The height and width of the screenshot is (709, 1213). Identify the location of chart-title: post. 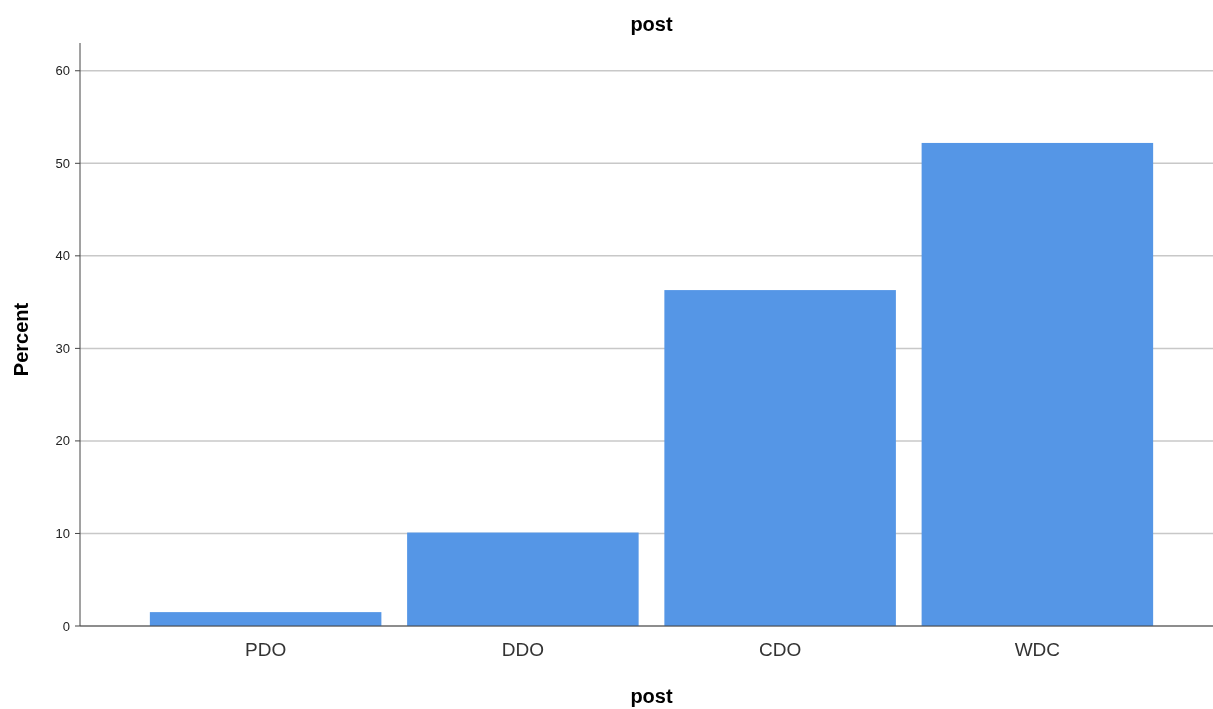
(651, 24).